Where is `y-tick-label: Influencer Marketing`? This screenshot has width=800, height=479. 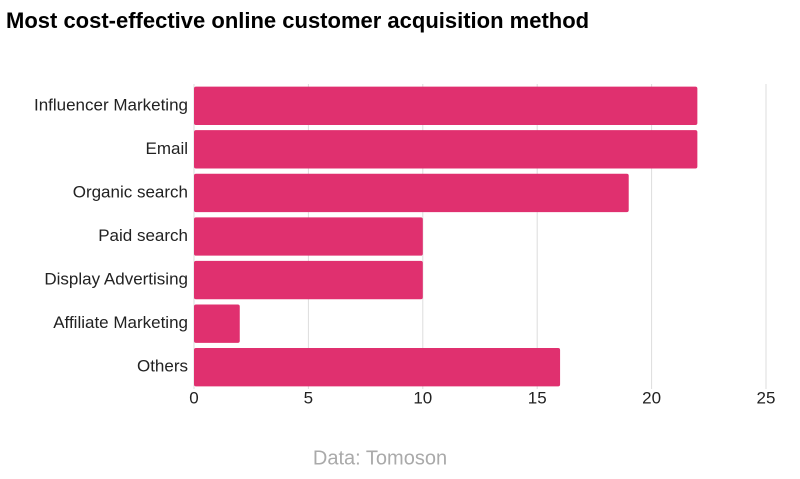
y-tick-label: Influencer Marketing is located at coordinates (111, 104).